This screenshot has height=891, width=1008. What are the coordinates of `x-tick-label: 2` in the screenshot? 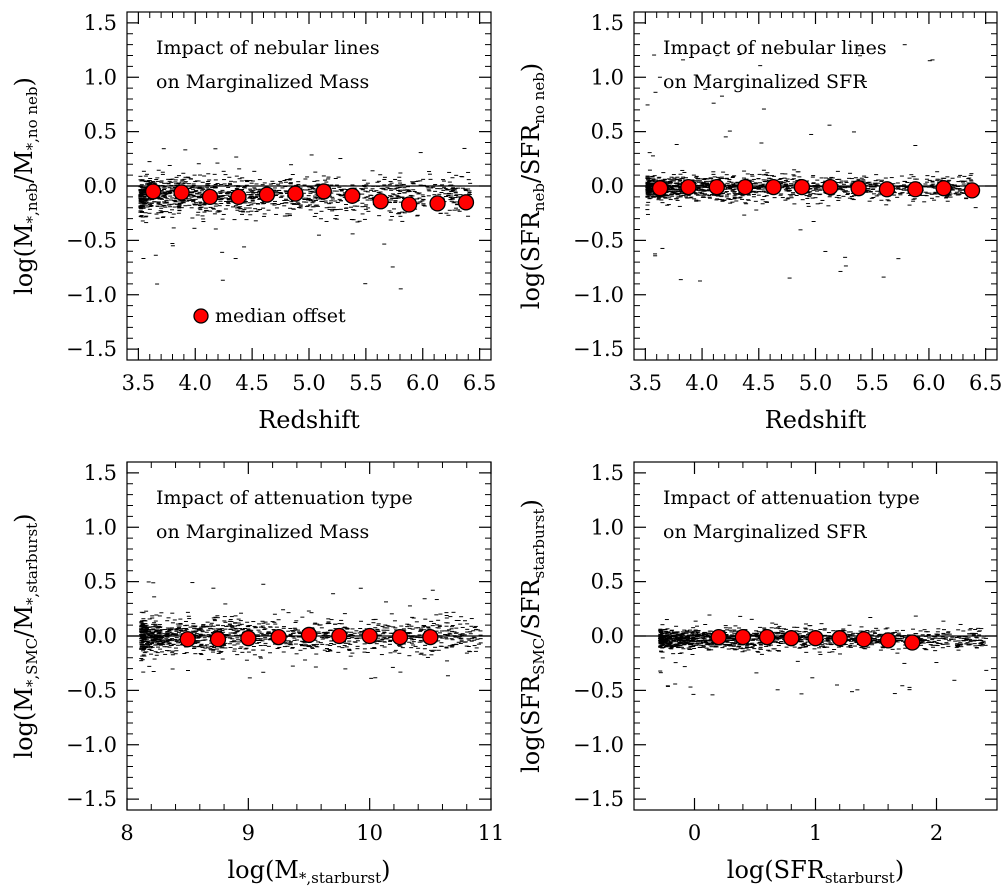 It's located at (936, 833).